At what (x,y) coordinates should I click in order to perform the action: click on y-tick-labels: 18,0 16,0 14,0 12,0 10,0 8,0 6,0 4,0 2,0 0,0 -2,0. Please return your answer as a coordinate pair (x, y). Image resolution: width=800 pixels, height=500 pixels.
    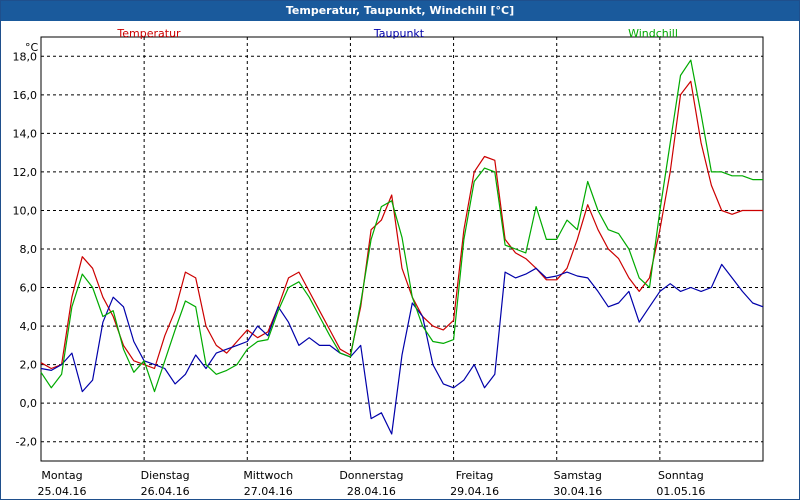
    Looking at the image, I should click on (25, 249).